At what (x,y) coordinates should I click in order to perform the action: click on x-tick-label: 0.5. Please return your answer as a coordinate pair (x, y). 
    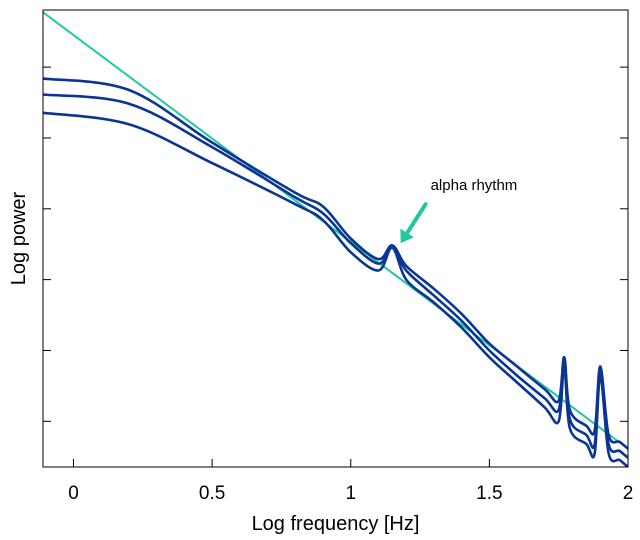
    Looking at the image, I should click on (212, 493).